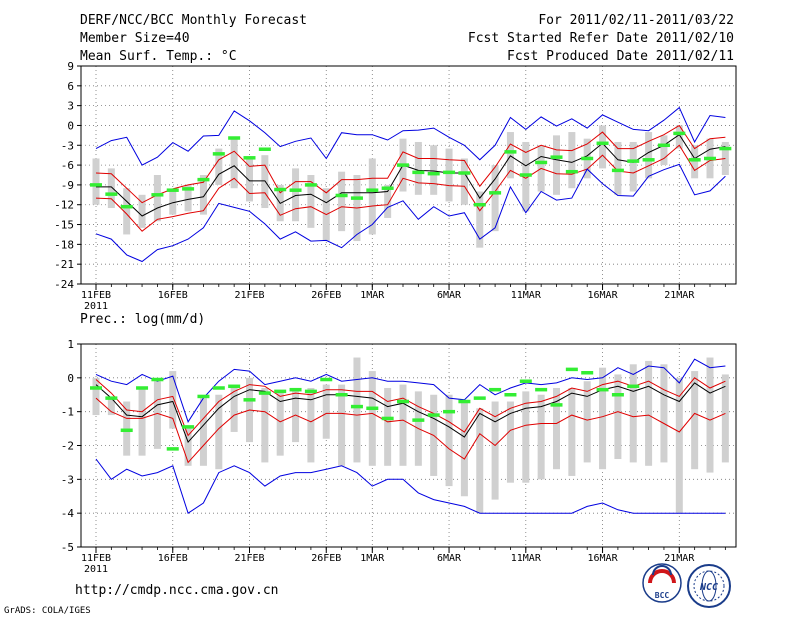 The image size is (800, 618). What do you see at coordinates (177, 590) in the screenshot?
I see `footer-url: http://cmdp.ncc.cma.gov.cn` at bounding box center [177, 590].